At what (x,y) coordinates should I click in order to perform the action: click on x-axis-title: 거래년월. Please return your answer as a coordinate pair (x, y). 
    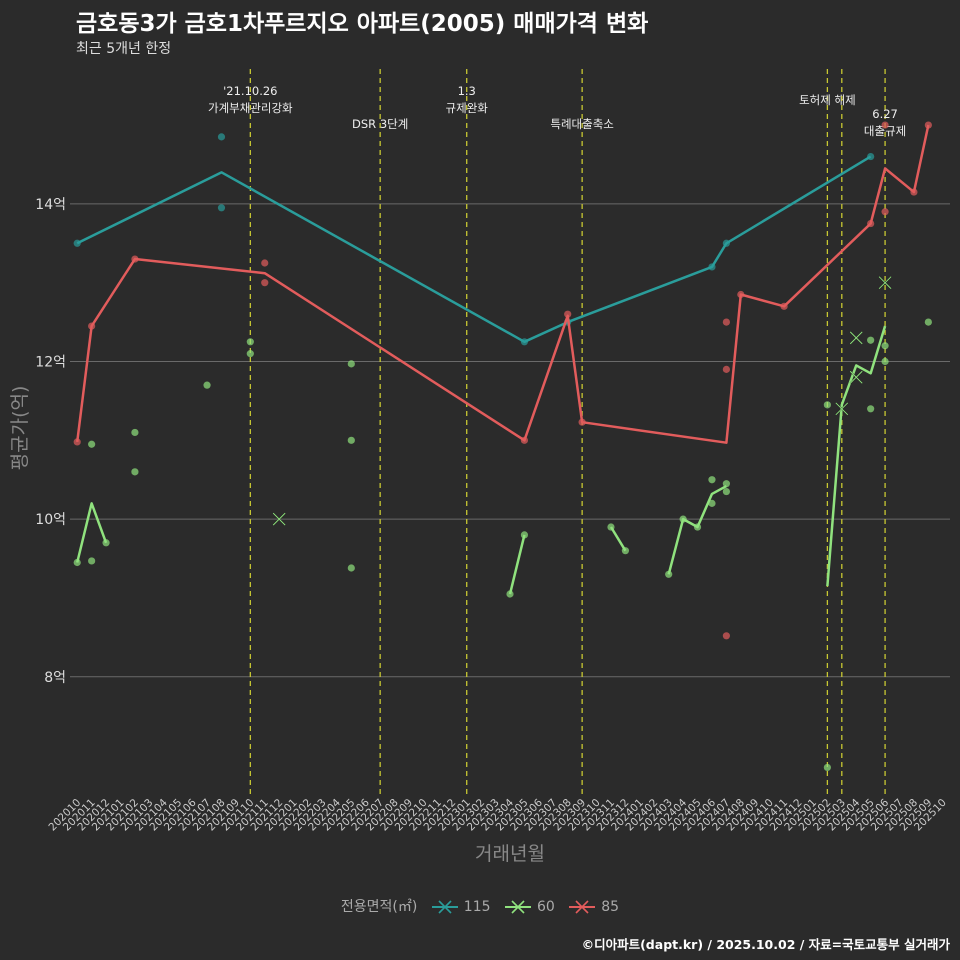
    Looking at the image, I should click on (510, 854).